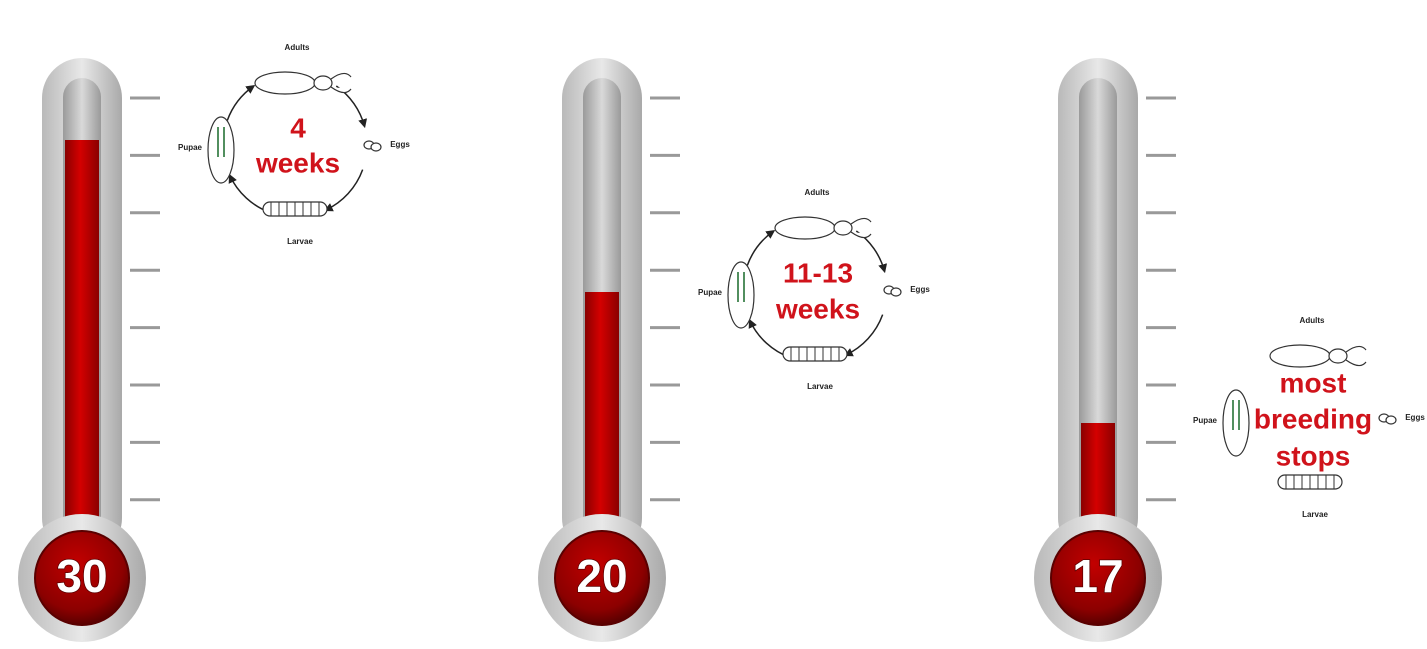 This screenshot has height=649, width=1427. I want to click on temperature-label: 30, so click(81, 576).